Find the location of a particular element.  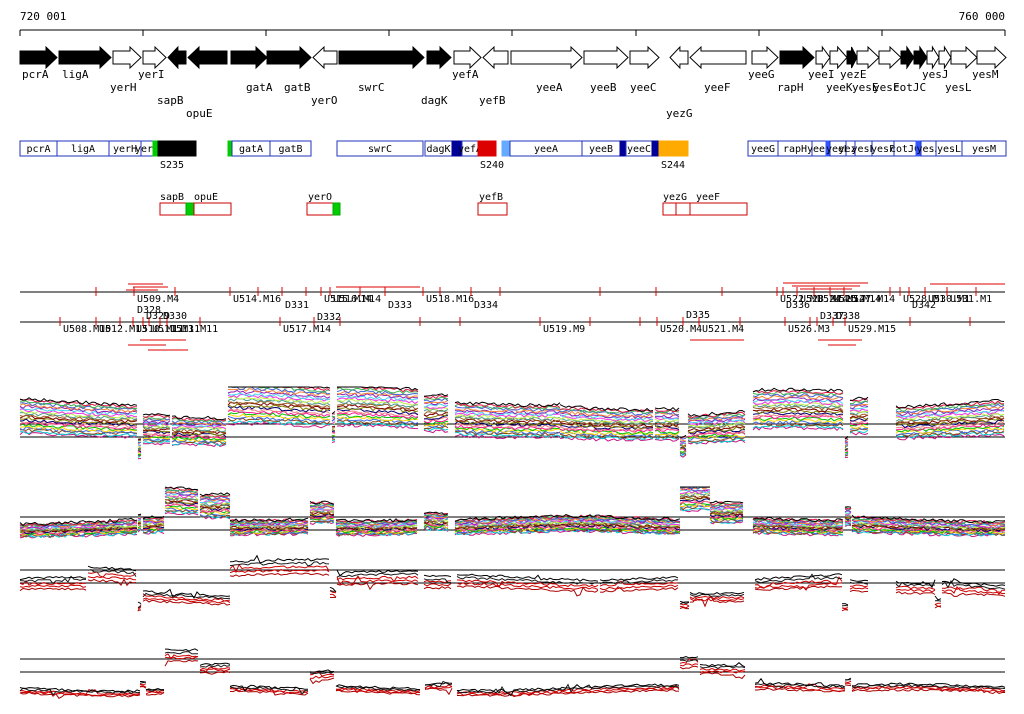

gene-arrow-rapH is located at coordinates (797, 57).